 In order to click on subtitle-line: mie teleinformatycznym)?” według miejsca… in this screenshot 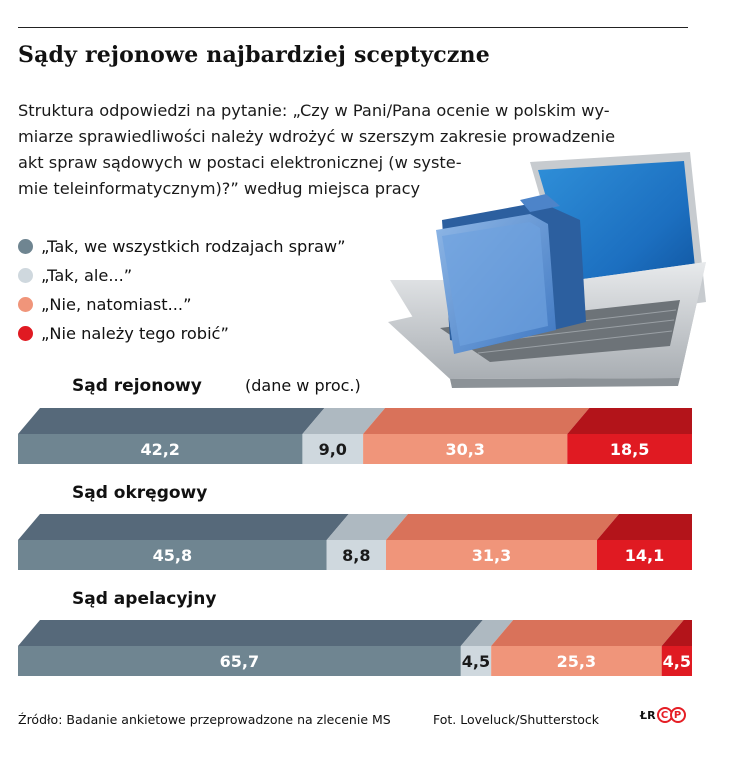, I will do `click(219, 188)`.